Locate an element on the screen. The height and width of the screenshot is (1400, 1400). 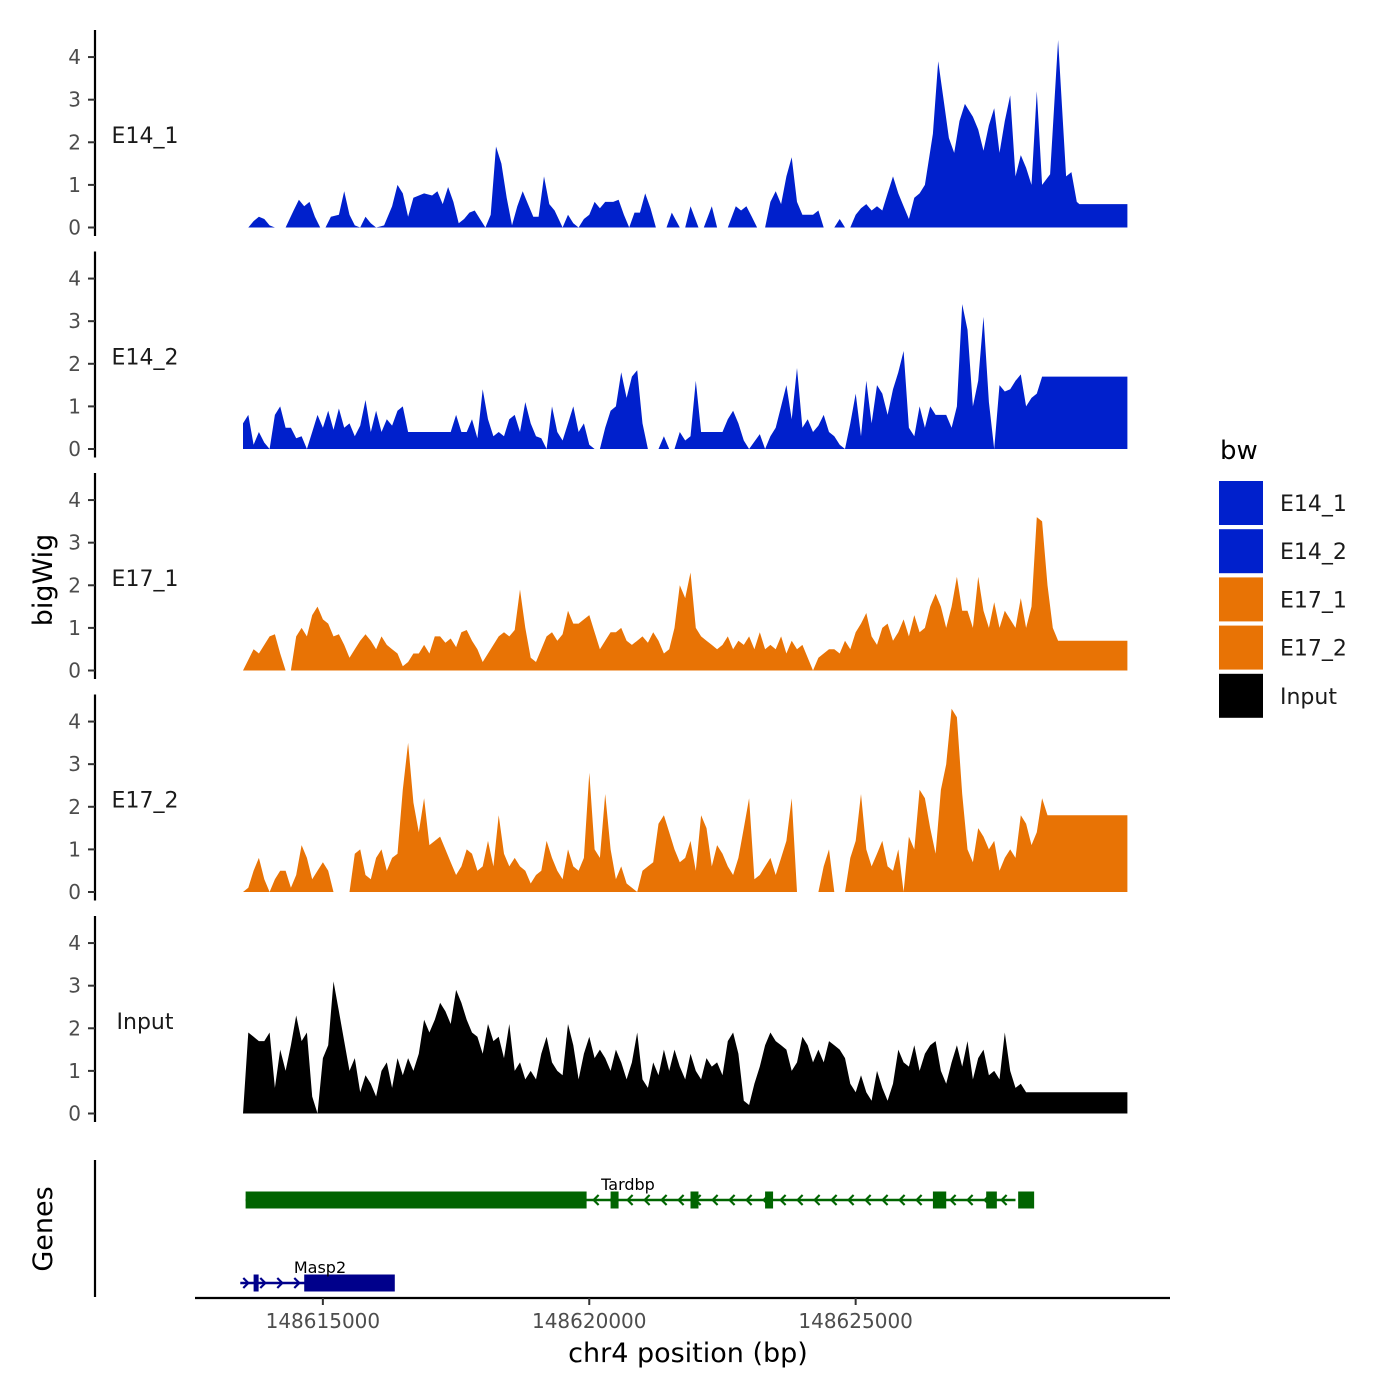
track-label: E17_2 is located at coordinates (145, 801).